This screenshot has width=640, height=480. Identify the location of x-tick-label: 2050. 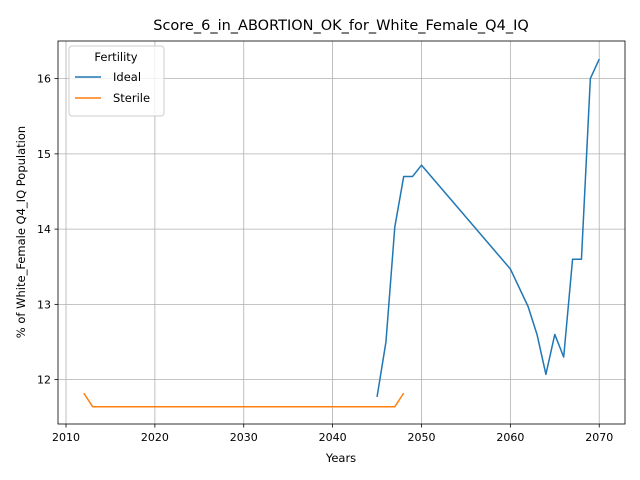
(421, 437).